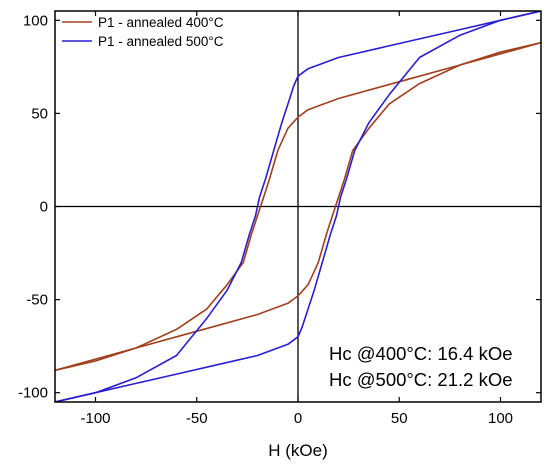 The width and height of the screenshot is (550, 469). I want to click on x-axis-label: H (kOe), so click(298, 450).